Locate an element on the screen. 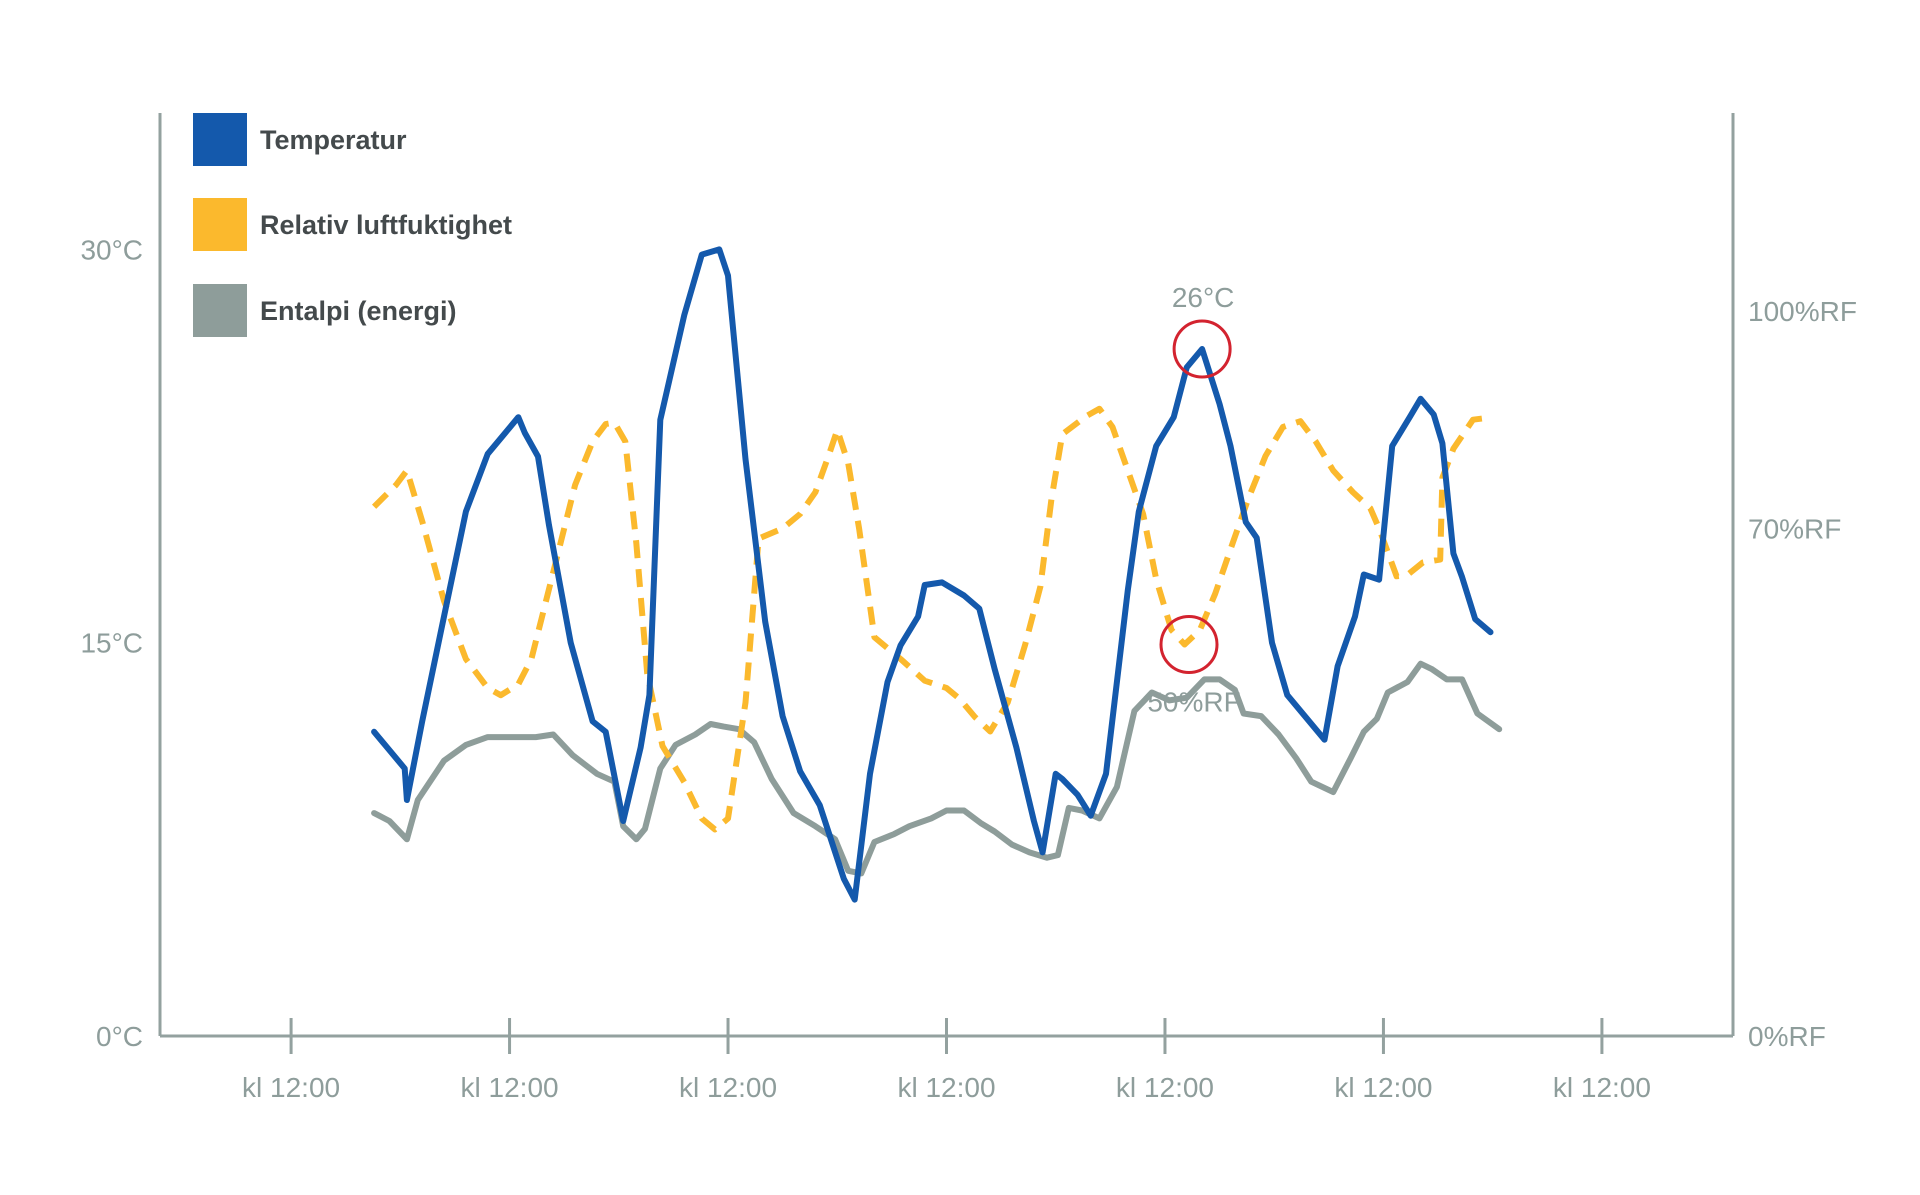  y-right-tick-label: 100%RF is located at coordinates (1802, 311).